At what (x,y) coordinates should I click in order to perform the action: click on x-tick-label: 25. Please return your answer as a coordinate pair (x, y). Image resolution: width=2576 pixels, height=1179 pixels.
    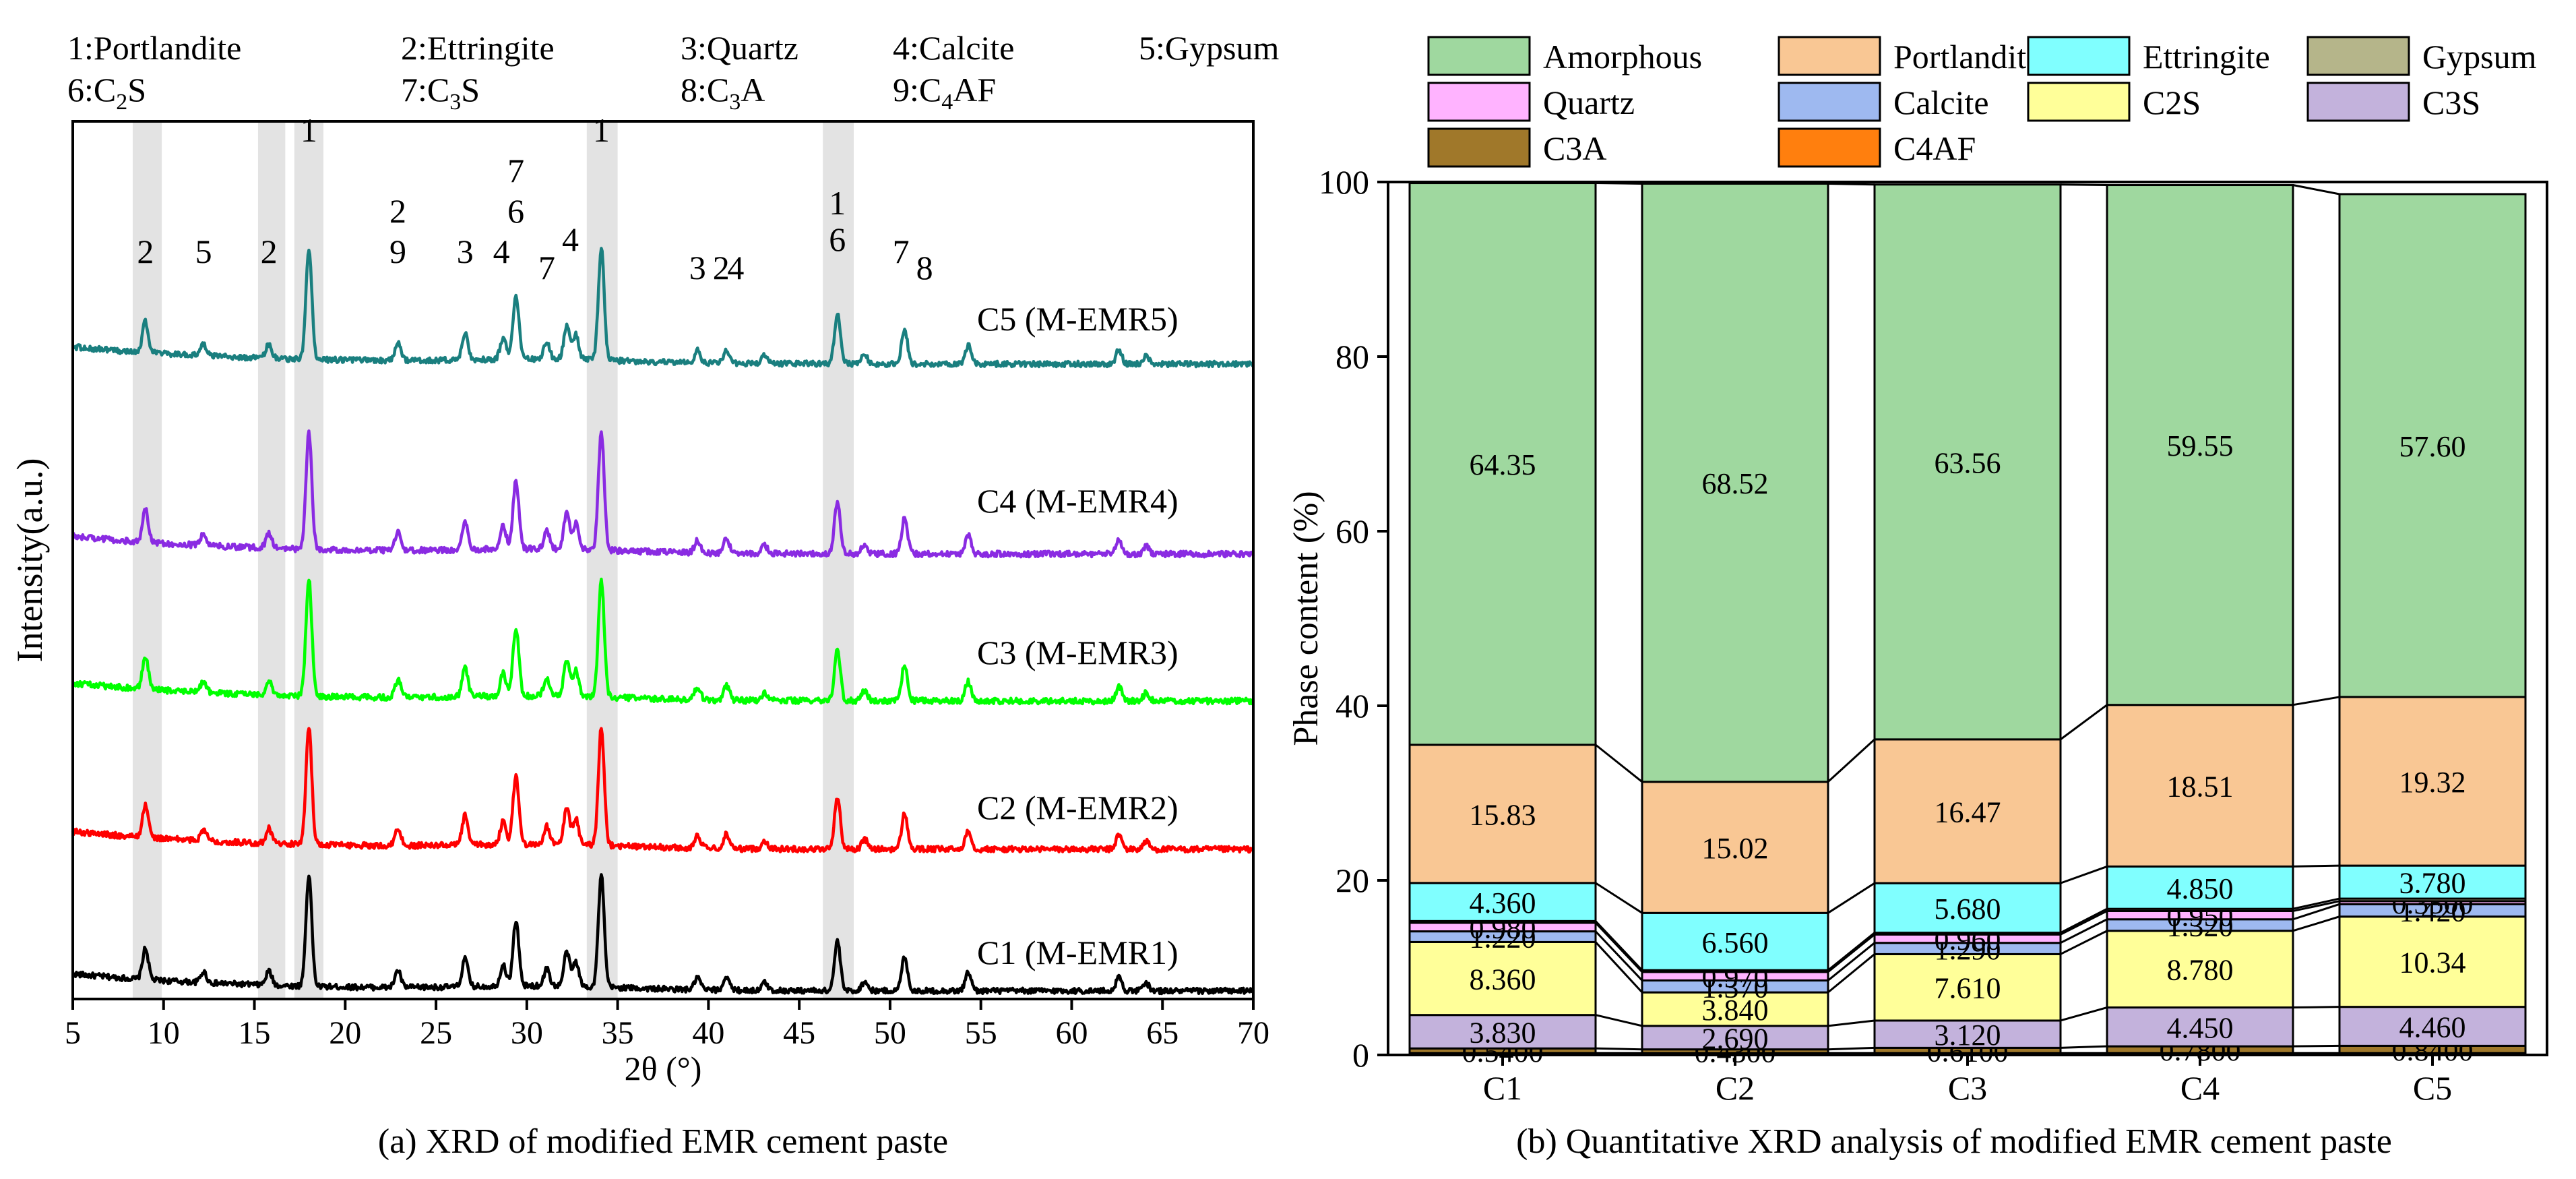
    Looking at the image, I should click on (436, 1033).